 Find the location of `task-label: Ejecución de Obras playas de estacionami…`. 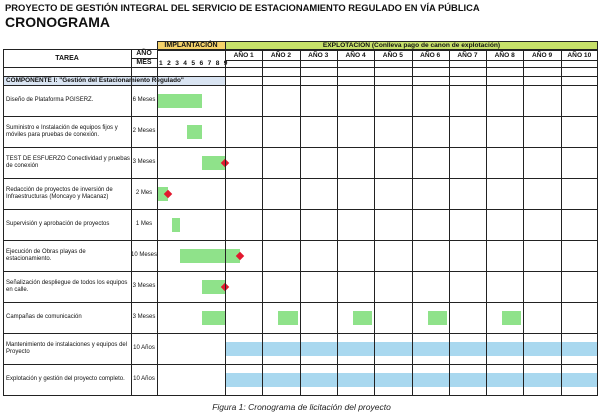

task-label: Ejecución de Obras playas de estacionami… is located at coordinates (46, 255).